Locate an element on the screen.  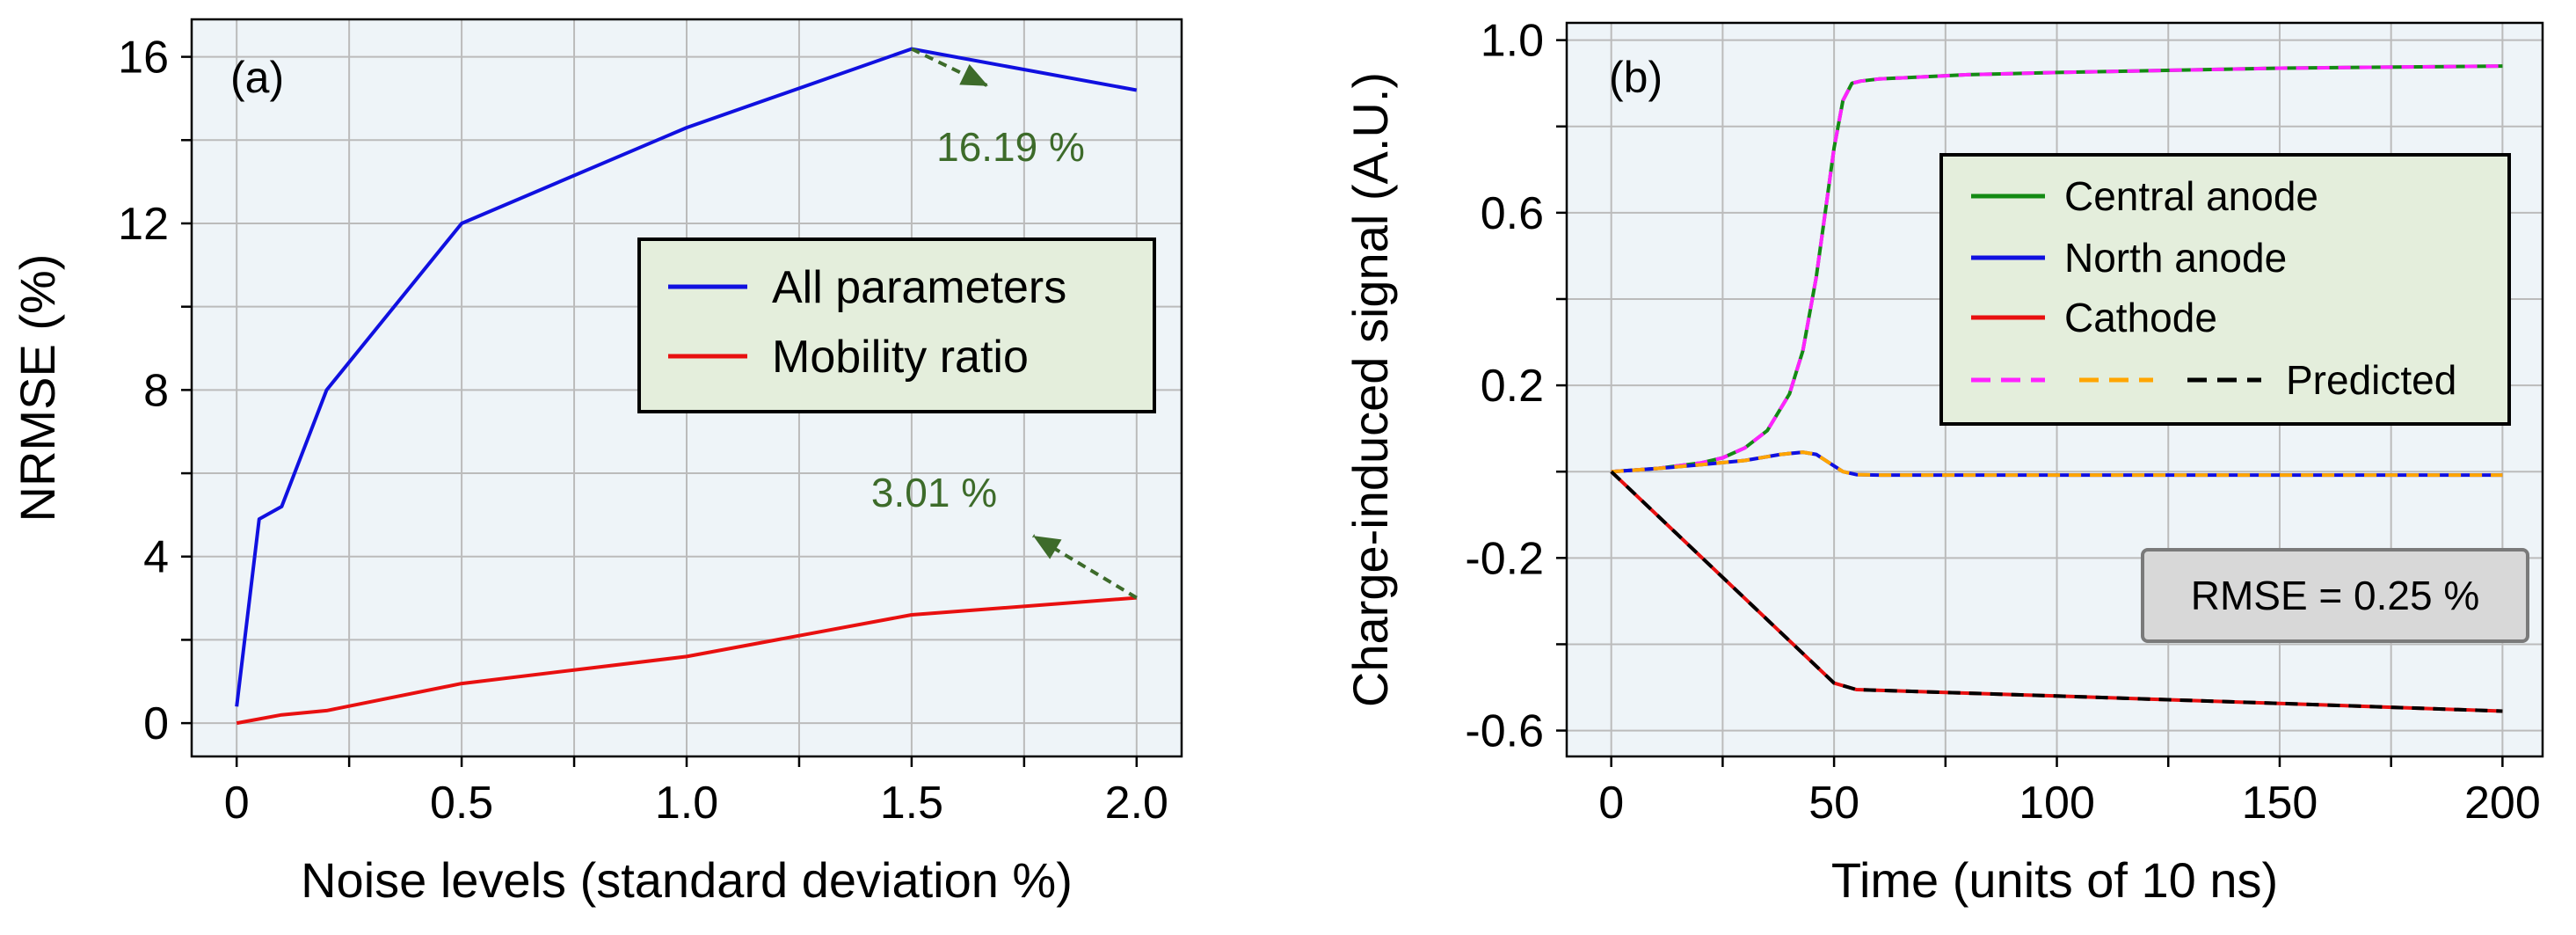
legend-box-a is located at coordinates (896, 325).